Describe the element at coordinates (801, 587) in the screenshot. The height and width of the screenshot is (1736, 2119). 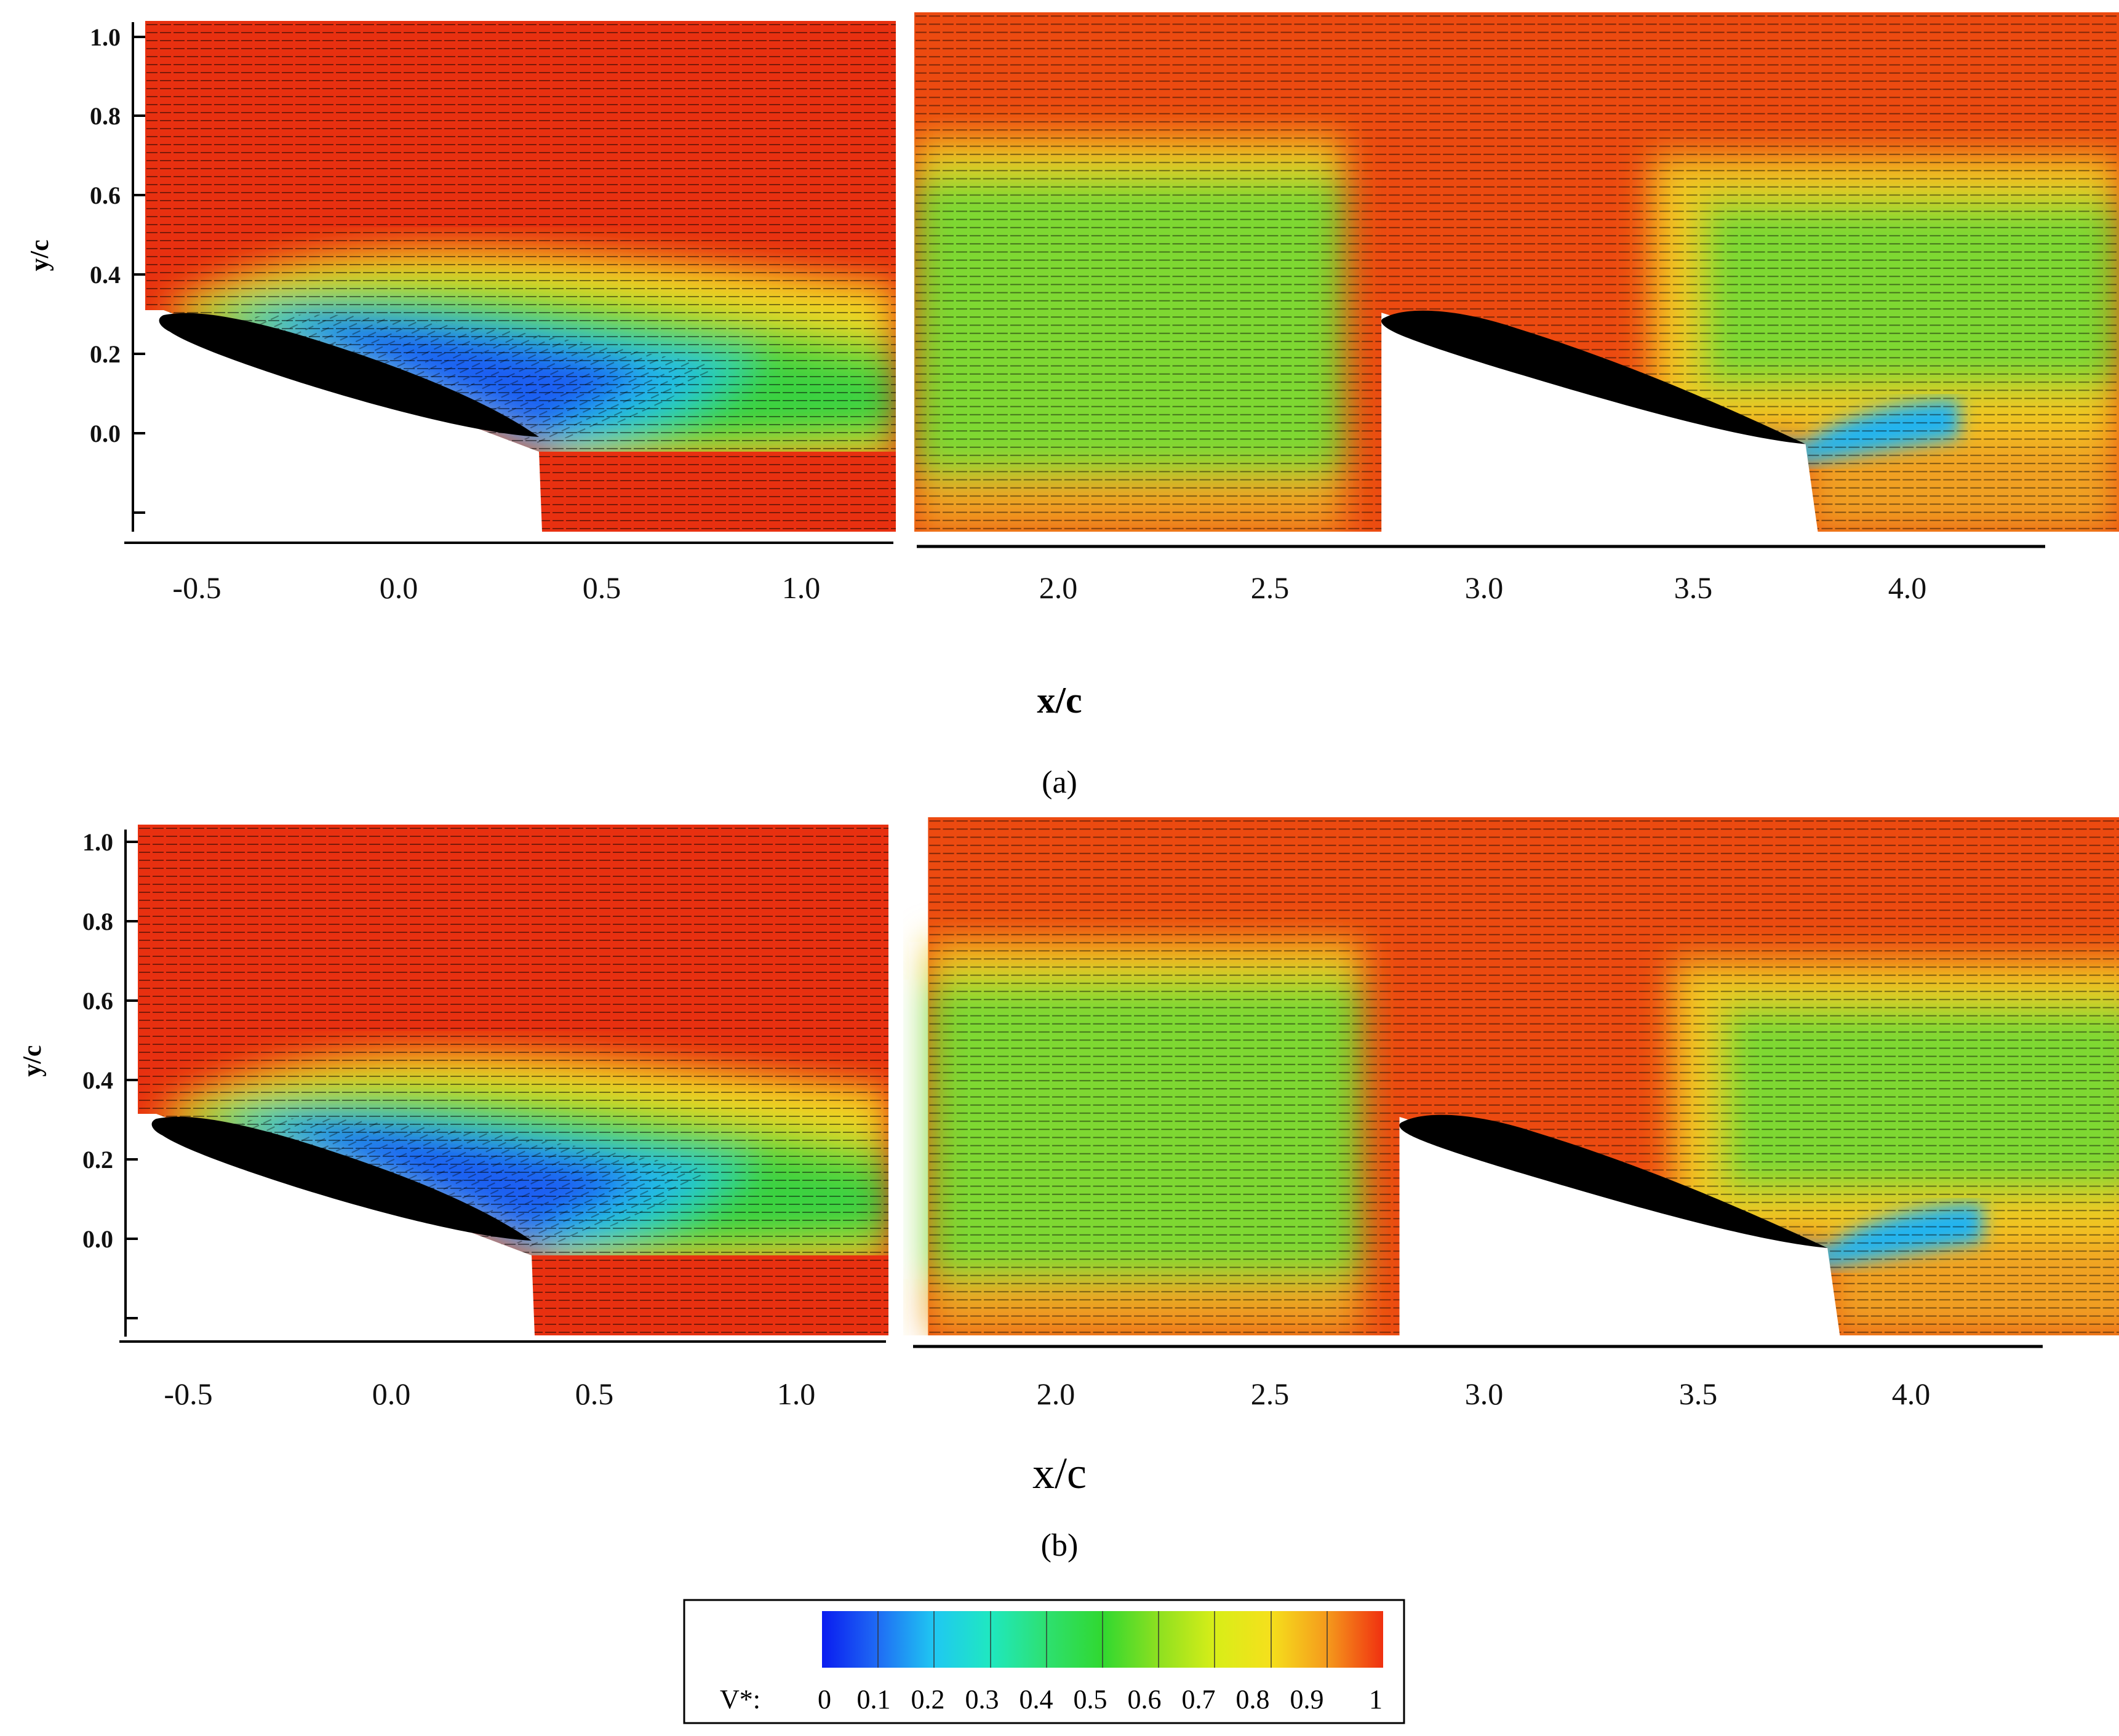
I see `panel-a-xtick-label-4: 1.0` at that location.